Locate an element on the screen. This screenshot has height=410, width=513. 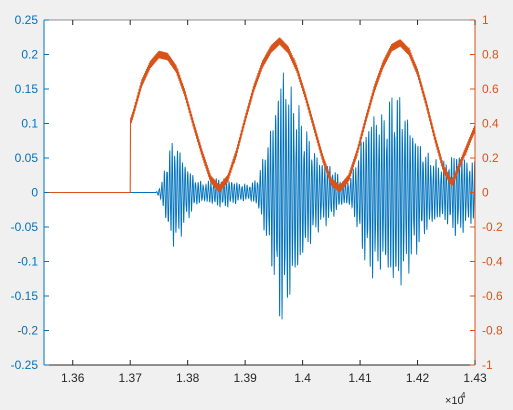
y-right-tick-label: 0.4 is located at coordinates (490, 124).